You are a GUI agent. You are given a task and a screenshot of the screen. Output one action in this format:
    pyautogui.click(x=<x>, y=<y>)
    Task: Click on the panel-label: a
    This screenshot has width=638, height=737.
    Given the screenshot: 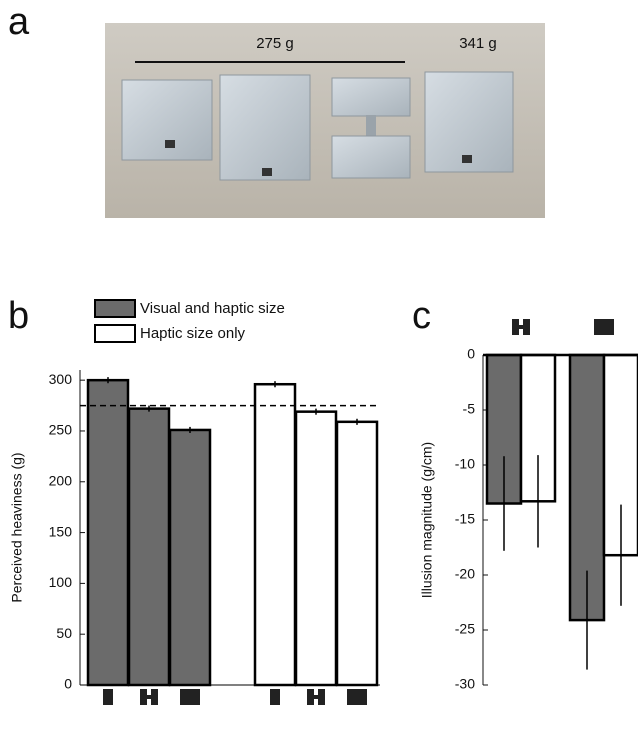 What is the action you would take?
    pyautogui.click(x=19, y=22)
    